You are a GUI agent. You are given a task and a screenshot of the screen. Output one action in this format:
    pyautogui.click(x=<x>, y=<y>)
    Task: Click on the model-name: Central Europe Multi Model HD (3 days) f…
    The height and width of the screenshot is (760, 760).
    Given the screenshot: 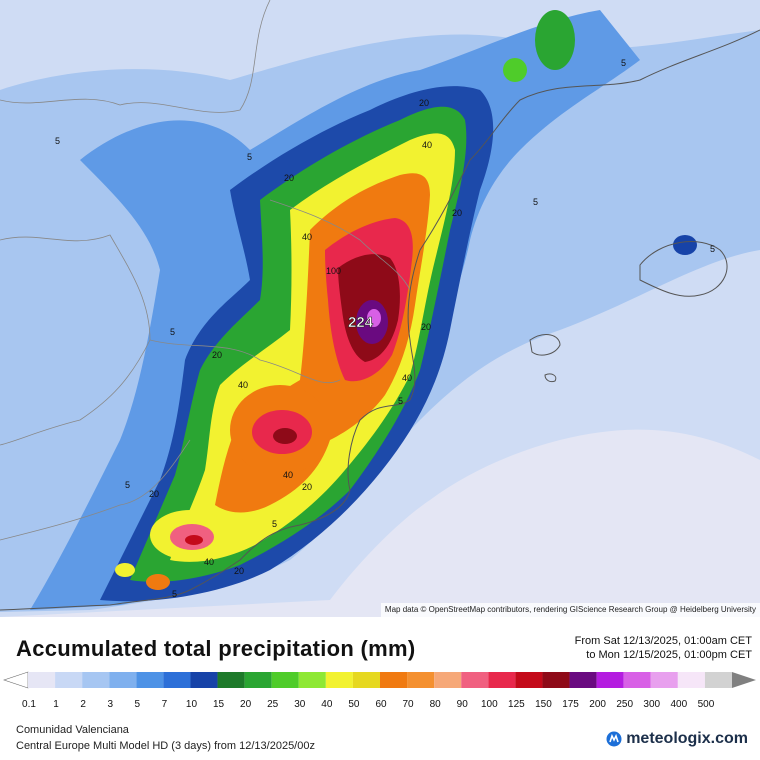 What is the action you would take?
    pyautogui.click(x=165, y=746)
    